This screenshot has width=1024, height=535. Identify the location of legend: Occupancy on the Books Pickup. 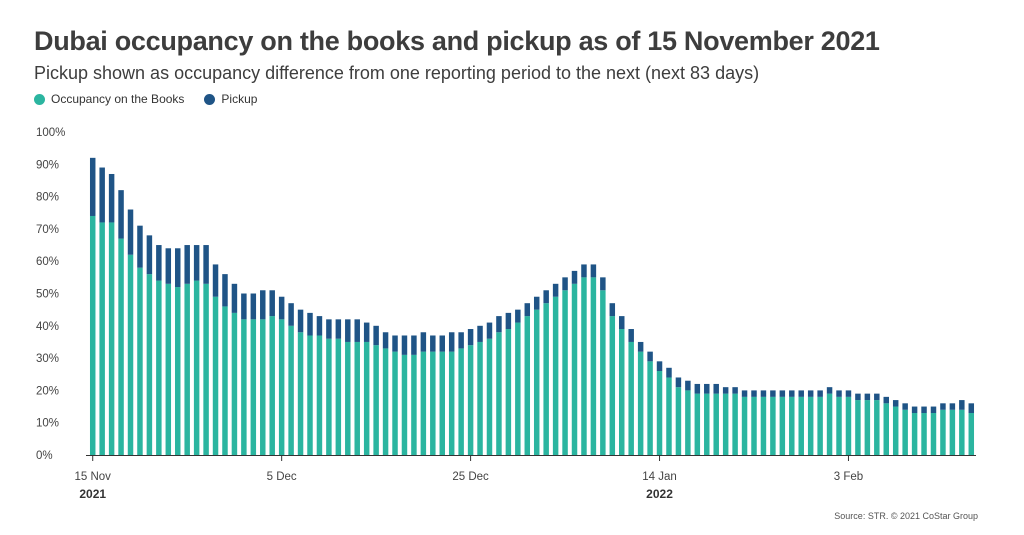
(145, 99).